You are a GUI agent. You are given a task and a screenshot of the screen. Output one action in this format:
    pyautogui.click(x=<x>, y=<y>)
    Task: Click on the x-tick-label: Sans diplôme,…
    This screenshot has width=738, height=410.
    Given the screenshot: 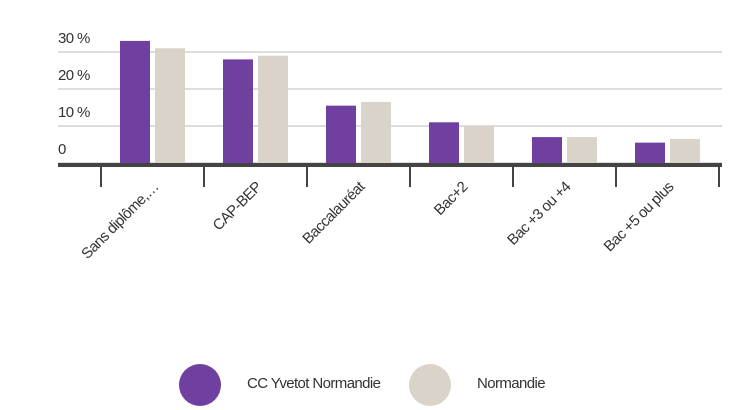 What is the action you would take?
    pyautogui.click(x=120, y=221)
    